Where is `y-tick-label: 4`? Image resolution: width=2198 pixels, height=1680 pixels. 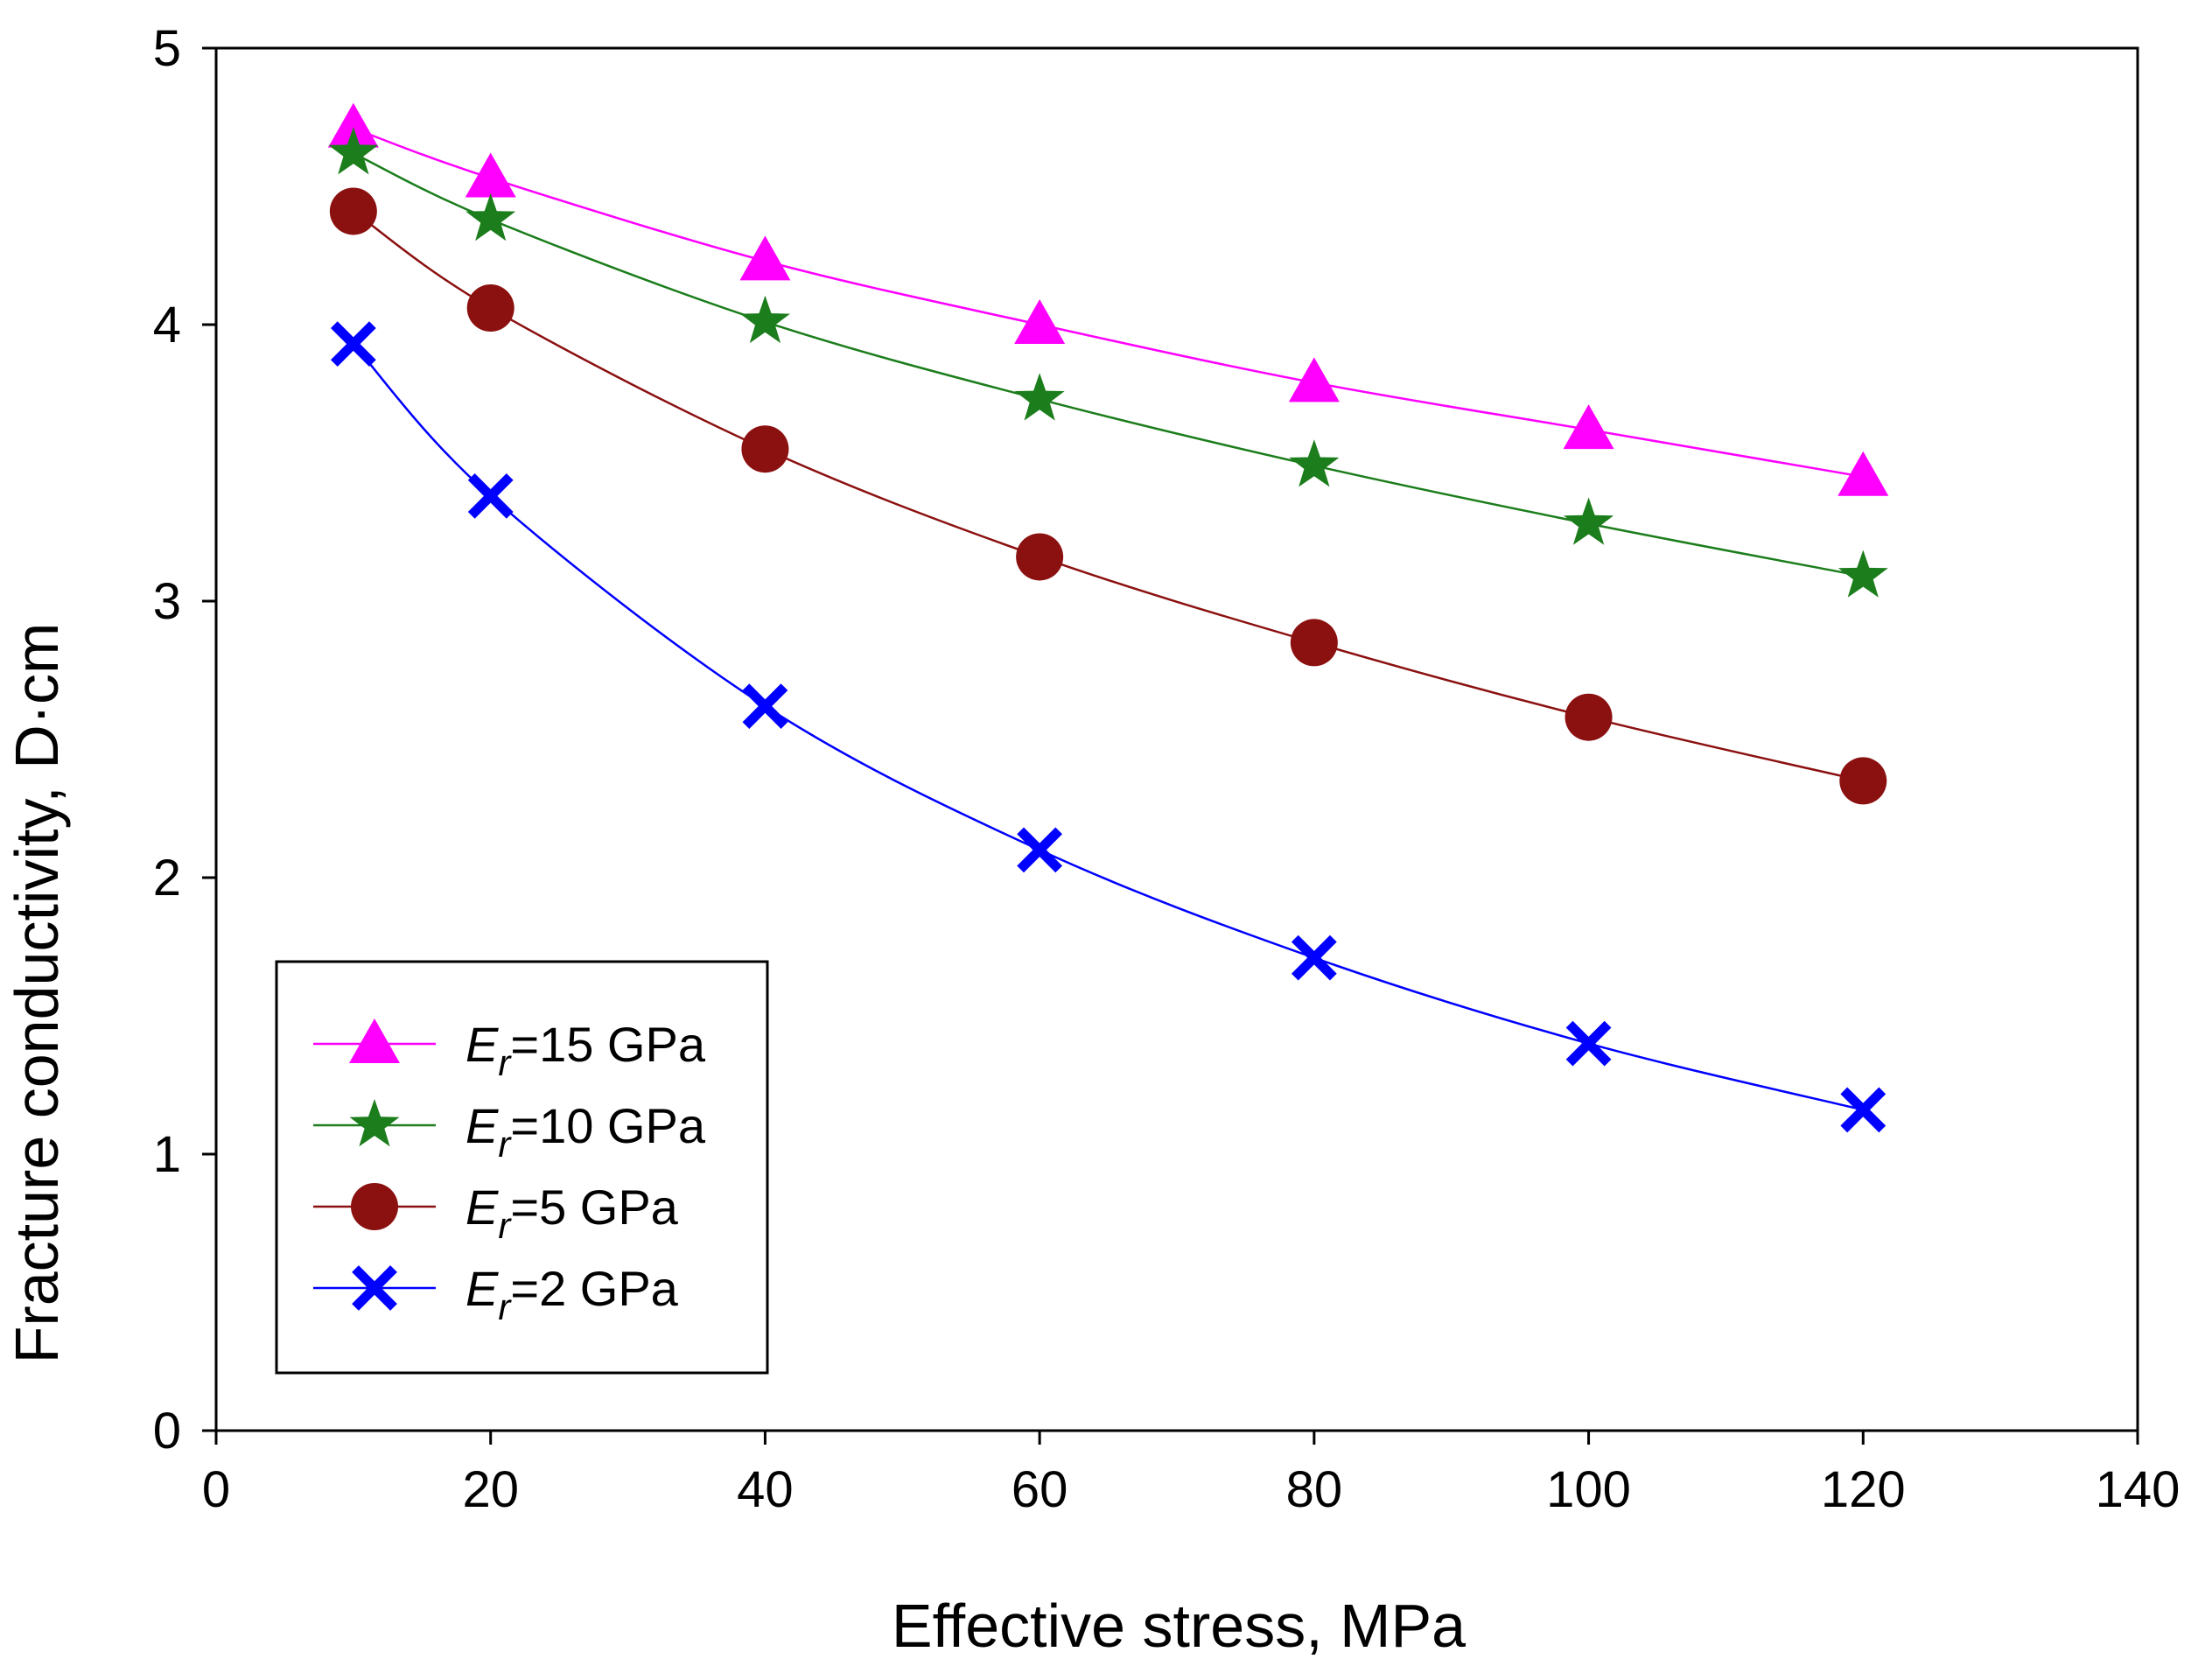
y-tick-label: 4 is located at coordinates (167, 325).